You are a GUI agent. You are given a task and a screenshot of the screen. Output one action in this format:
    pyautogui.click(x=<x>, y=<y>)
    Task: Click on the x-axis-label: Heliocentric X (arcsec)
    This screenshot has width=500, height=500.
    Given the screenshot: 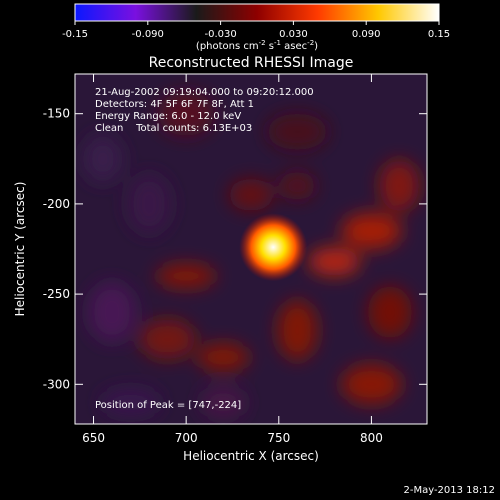 What is the action you would take?
    pyautogui.click(x=251, y=456)
    